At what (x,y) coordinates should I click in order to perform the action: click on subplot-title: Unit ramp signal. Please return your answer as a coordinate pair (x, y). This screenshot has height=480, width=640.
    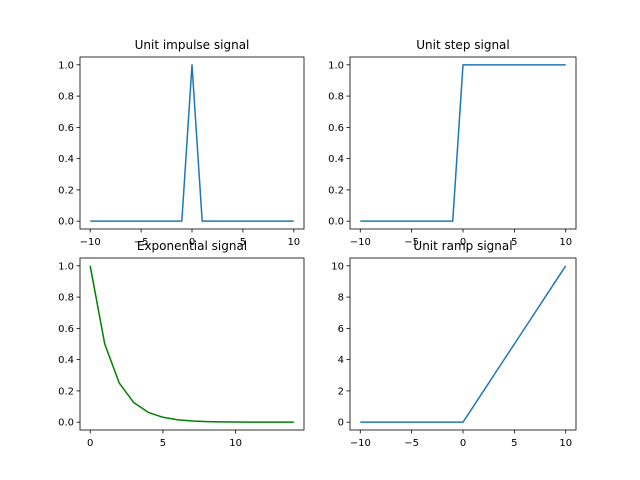
    Looking at the image, I should click on (462, 246).